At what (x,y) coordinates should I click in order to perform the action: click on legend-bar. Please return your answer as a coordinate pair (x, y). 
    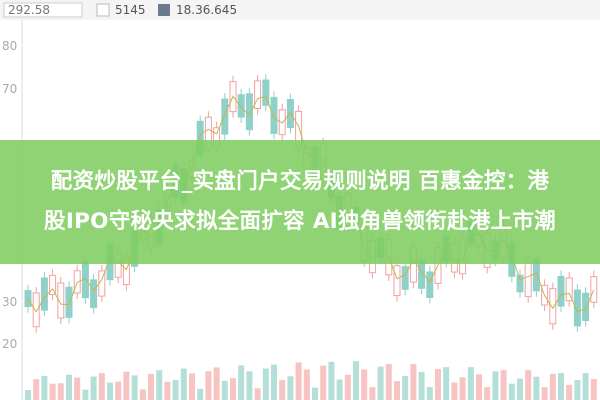
    Looking at the image, I should click on (300, 10).